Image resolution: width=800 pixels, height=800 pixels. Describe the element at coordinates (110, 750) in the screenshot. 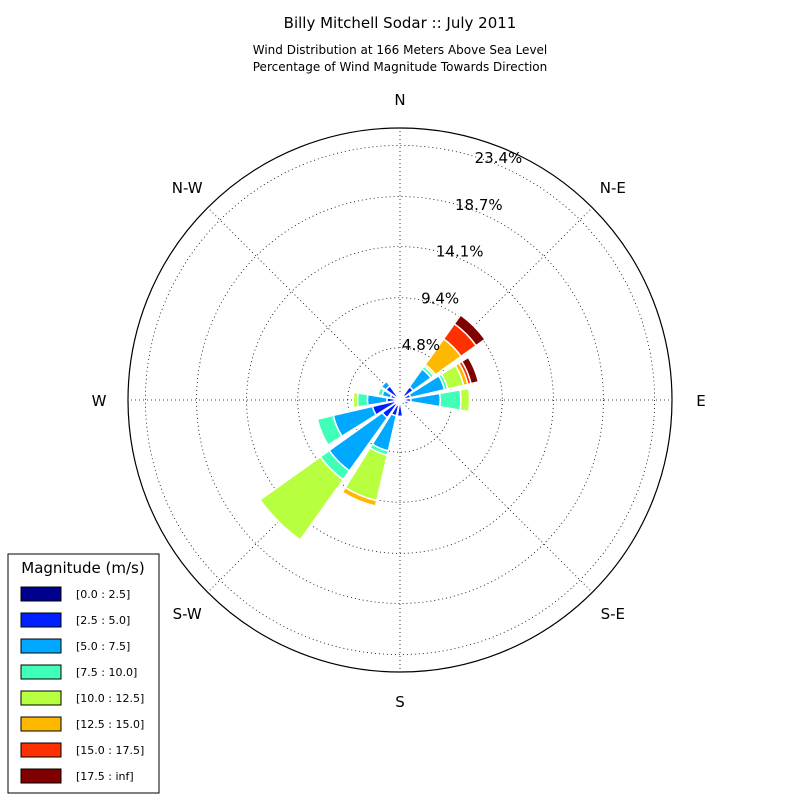

I see `legend-label-7: [15.0 : 17.5]` at that location.